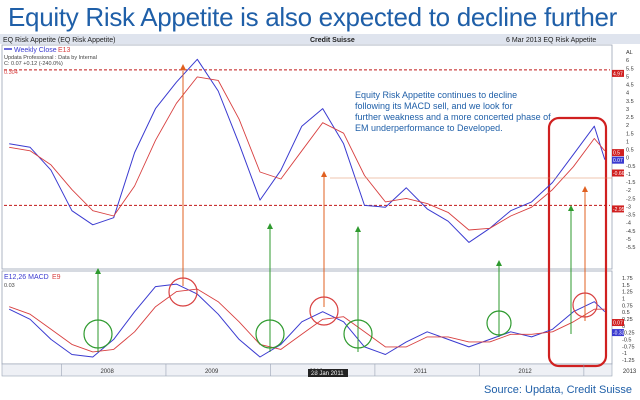 This screenshot has height=400, width=640. Describe the element at coordinates (628, 361) in the screenshot. I see `y-tick-label: -1.25` at that location.